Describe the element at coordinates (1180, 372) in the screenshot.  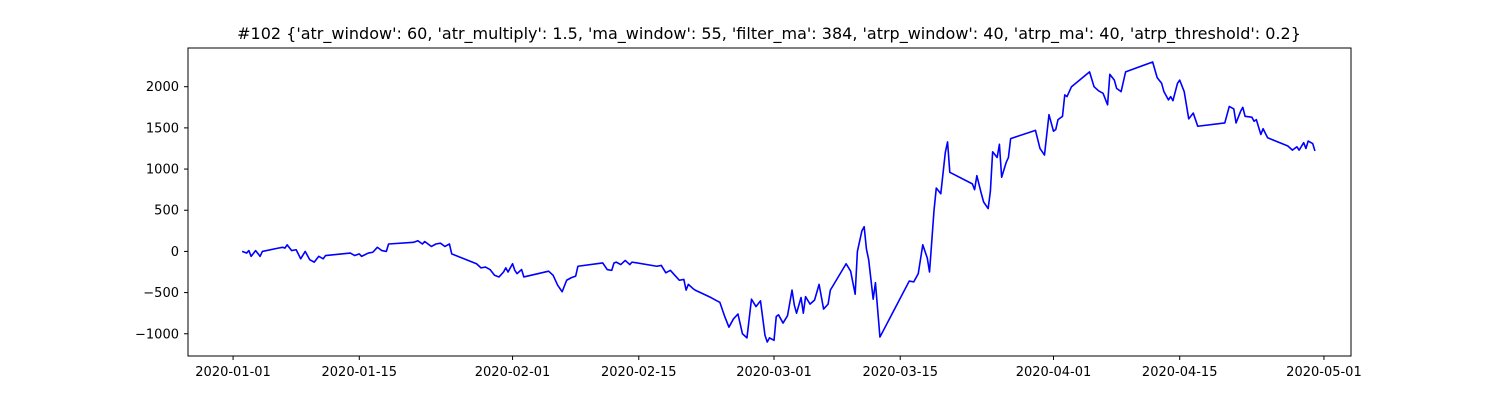
I see `x-tick-label: 2020-04-15` at that location.